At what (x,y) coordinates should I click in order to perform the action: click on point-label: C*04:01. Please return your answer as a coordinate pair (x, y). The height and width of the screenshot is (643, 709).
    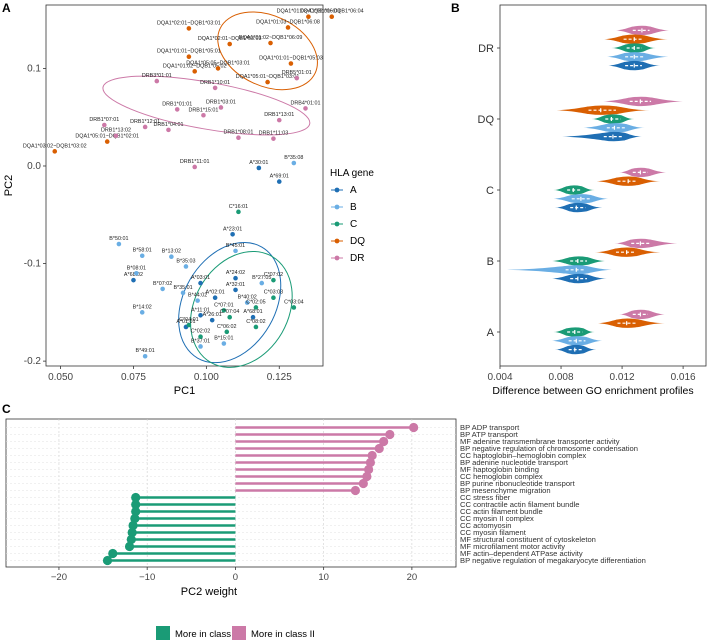
    Looking at the image, I should click on (188, 320).